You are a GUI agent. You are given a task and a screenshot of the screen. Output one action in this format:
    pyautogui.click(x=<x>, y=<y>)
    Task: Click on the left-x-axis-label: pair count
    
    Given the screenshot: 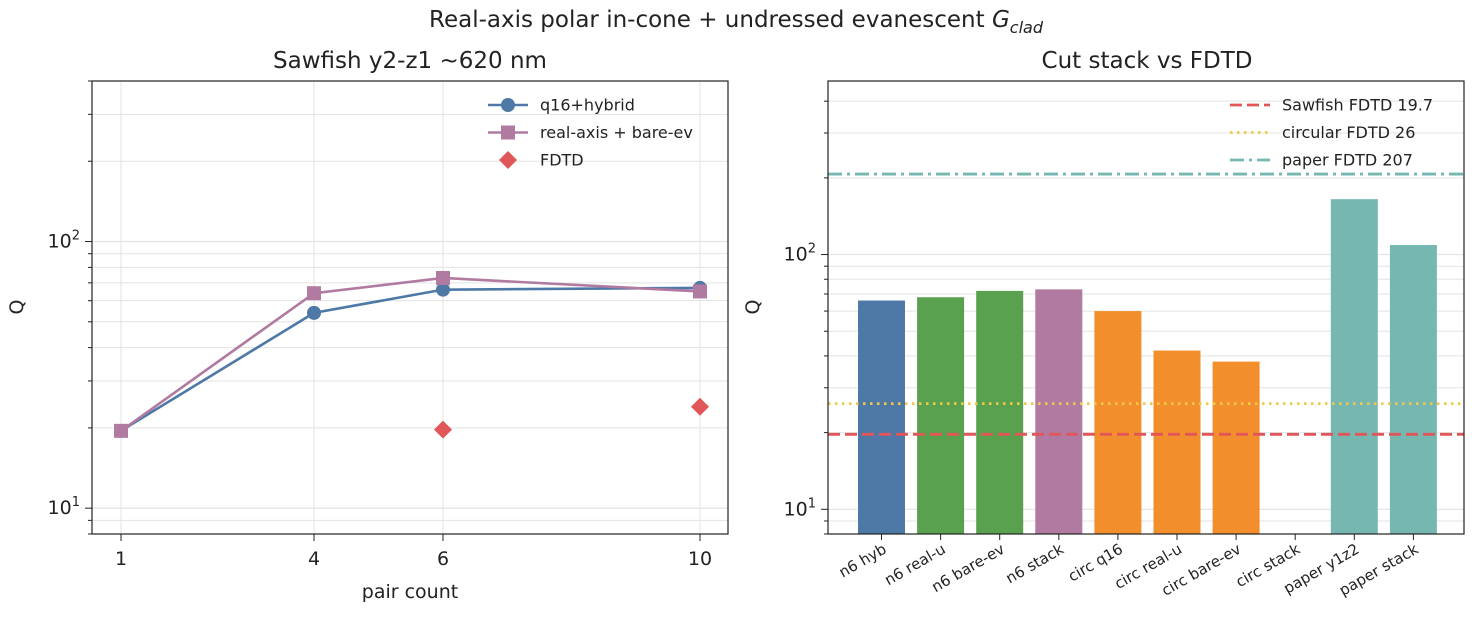 What is the action you would take?
    pyautogui.click(x=410, y=592)
    